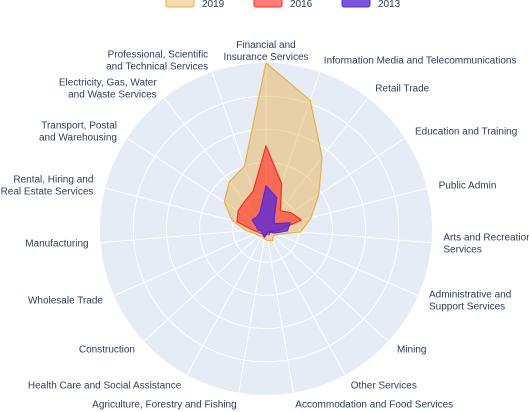 The image size is (529, 412). What do you see at coordinates (47, 185) in the screenshot?
I see `axis-label-rental-hiring-and-real-estate-services: Rental, Hiring and Real Estate Services` at bounding box center [47, 185].